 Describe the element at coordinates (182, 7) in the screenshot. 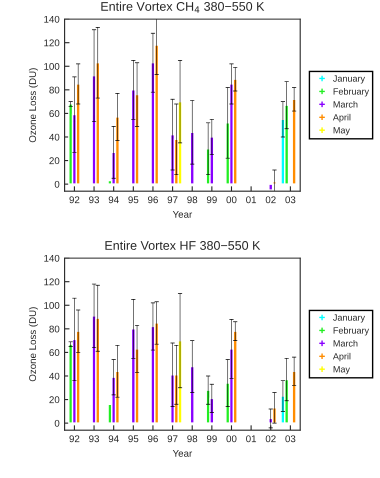

I see `chart-title: Entire Vortex CH$_{4}$ 380−550 K` at that location.